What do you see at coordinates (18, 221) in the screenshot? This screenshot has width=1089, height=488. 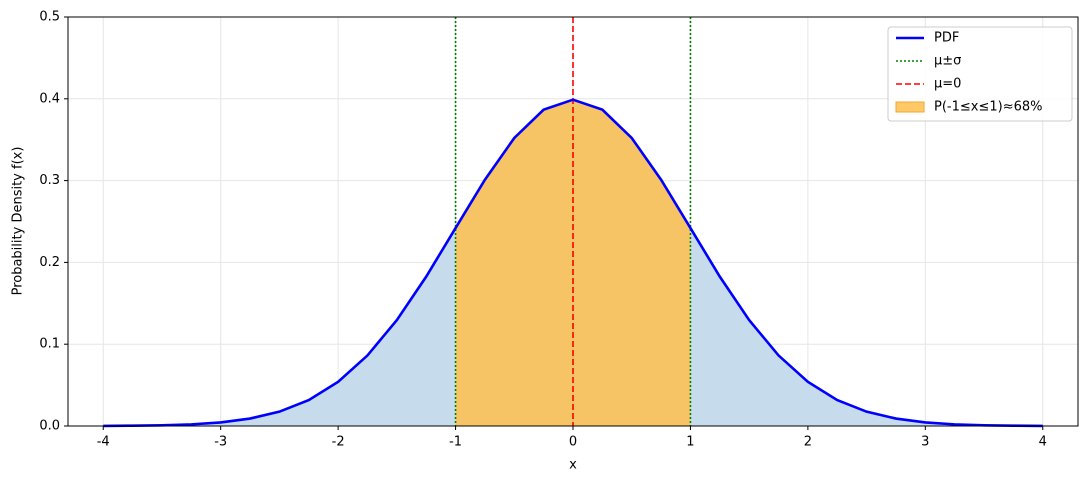 I see `y-axis-label: Probability Density f(x)` at bounding box center [18, 221].